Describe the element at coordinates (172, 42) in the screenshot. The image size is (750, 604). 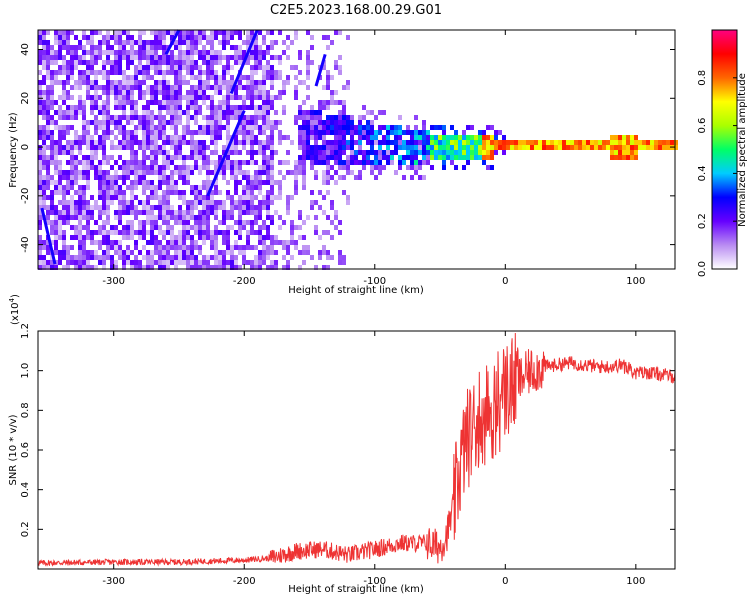
I see `spectrogram-streak` at that location.